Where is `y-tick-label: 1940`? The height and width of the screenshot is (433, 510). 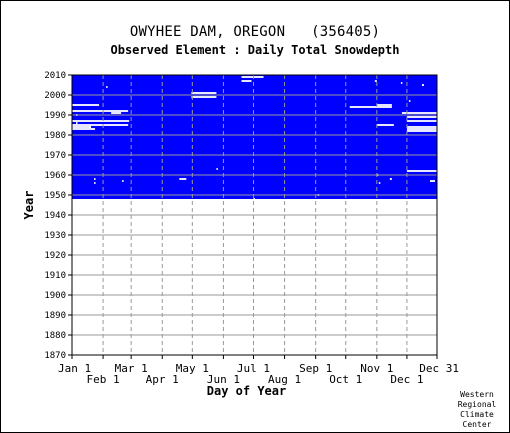 y-tick-label: 1940 is located at coordinates (55, 216).